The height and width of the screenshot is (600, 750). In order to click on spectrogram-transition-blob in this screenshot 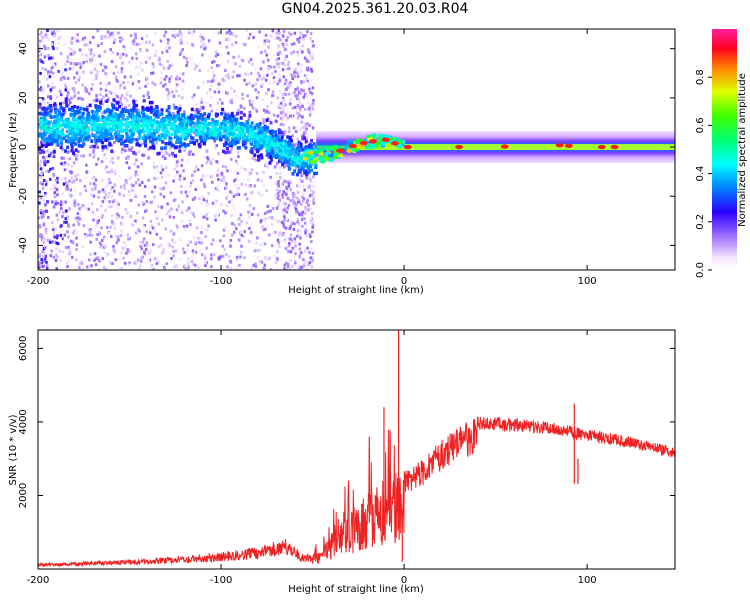, I will do `click(305, 158)`.